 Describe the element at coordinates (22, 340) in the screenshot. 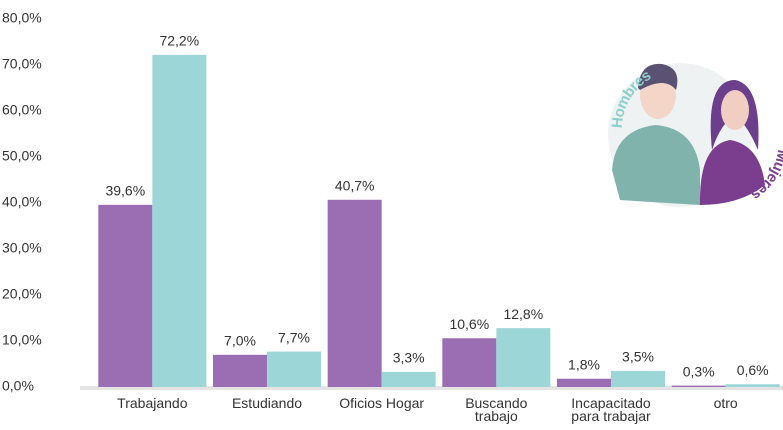

I see `y-tick-label: 10,0%` at that location.